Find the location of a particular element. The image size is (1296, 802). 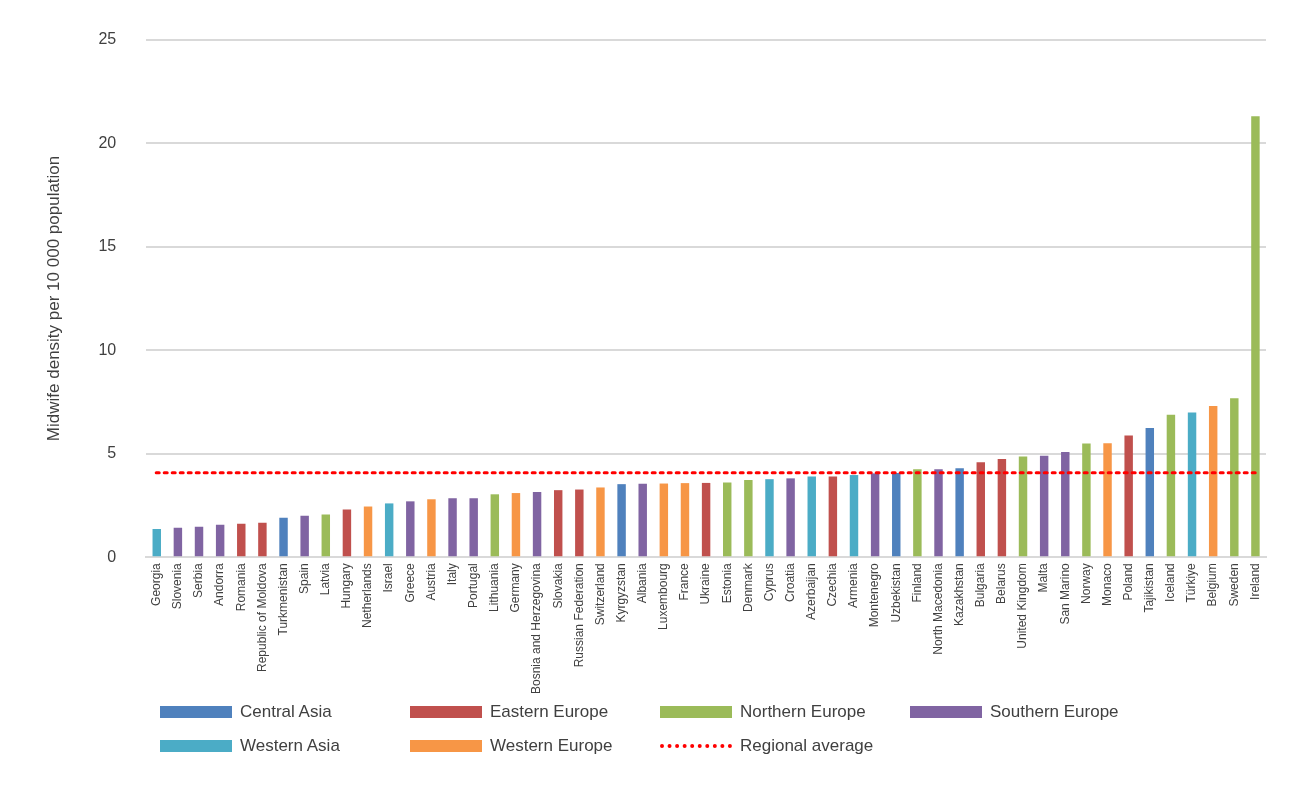

x-tick-label: Cyprus is located at coordinates (768, 582).